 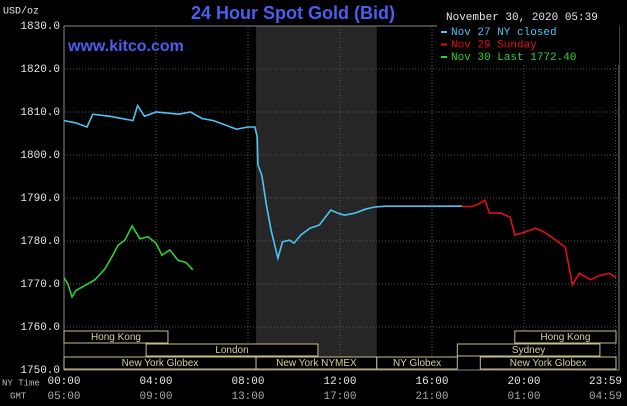 What do you see at coordinates (494, 45) in the screenshot?
I see `legend-label: Nov 29 Sunday` at bounding box center [494, 45].